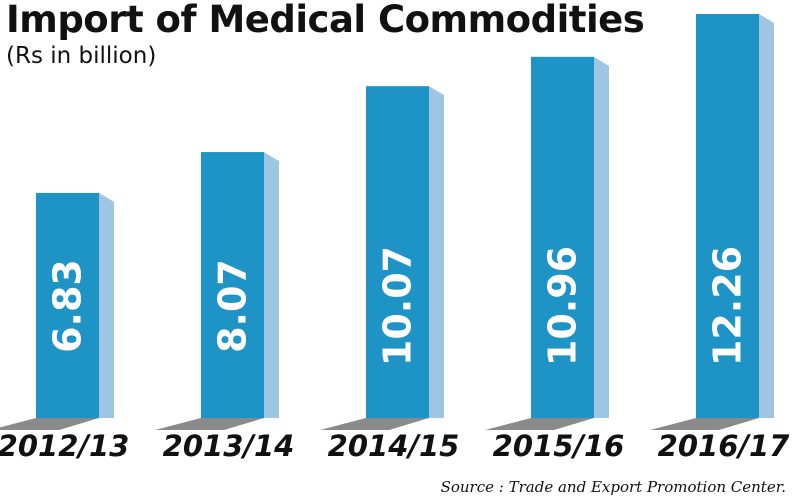 The height and width of the screenshot is (504, 800). I want to click on value-label-2: 8.07, so click(233, 306).